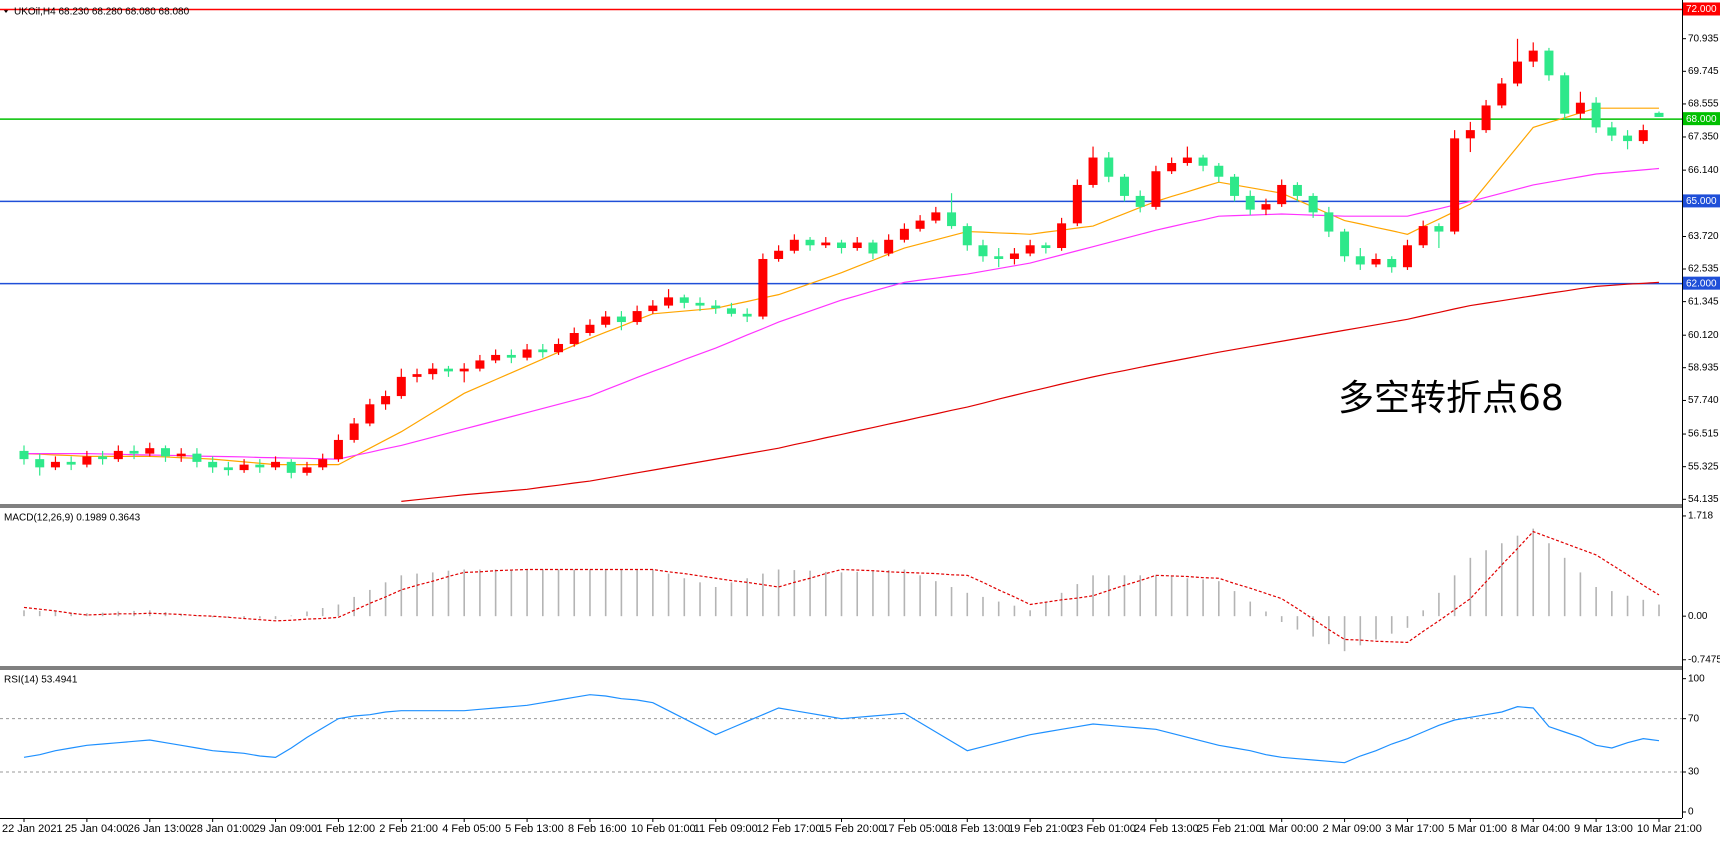  Describe the element at coordinates (1703, 170) in the screenshot. I see `y-tick-label: 66.140` at that location.